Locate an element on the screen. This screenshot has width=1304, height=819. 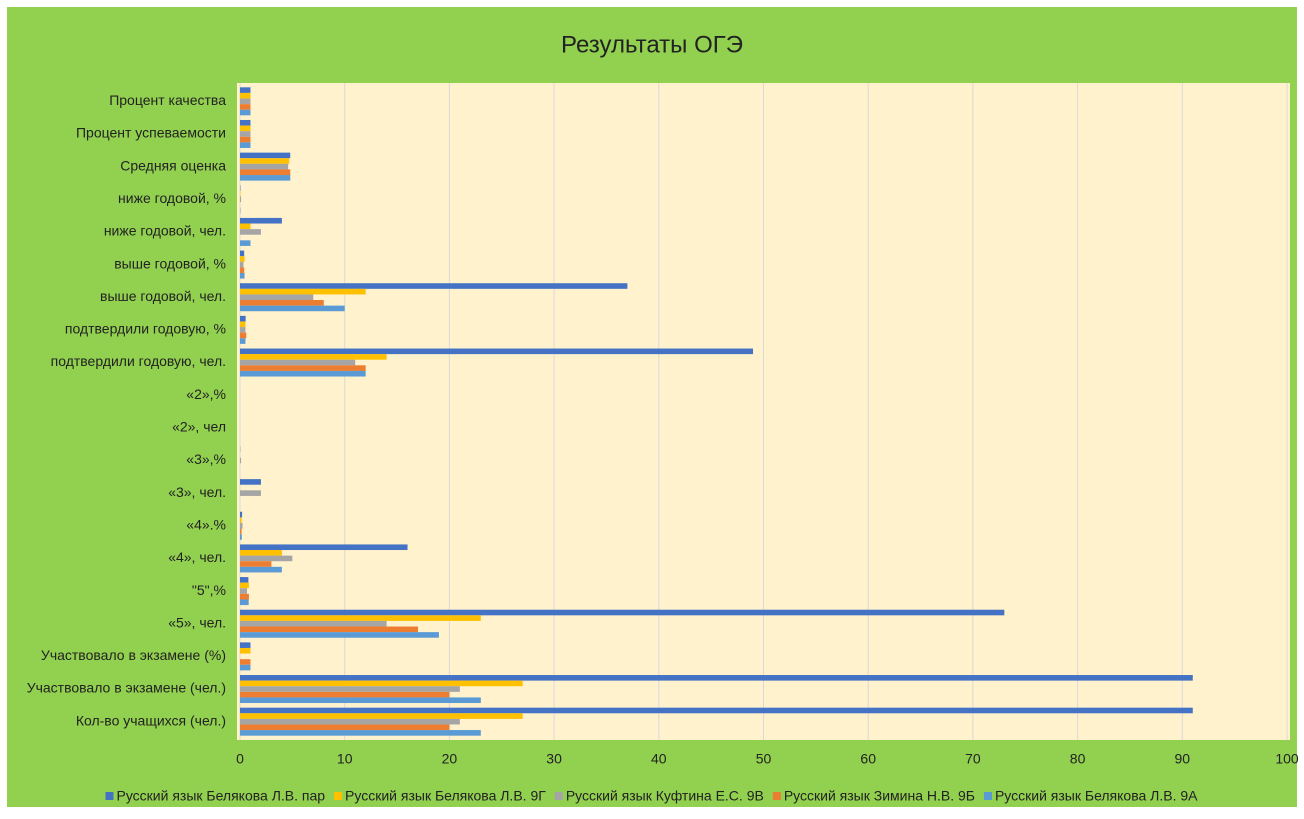
x-tick-label: 10 is located at coordinates (345, 759).